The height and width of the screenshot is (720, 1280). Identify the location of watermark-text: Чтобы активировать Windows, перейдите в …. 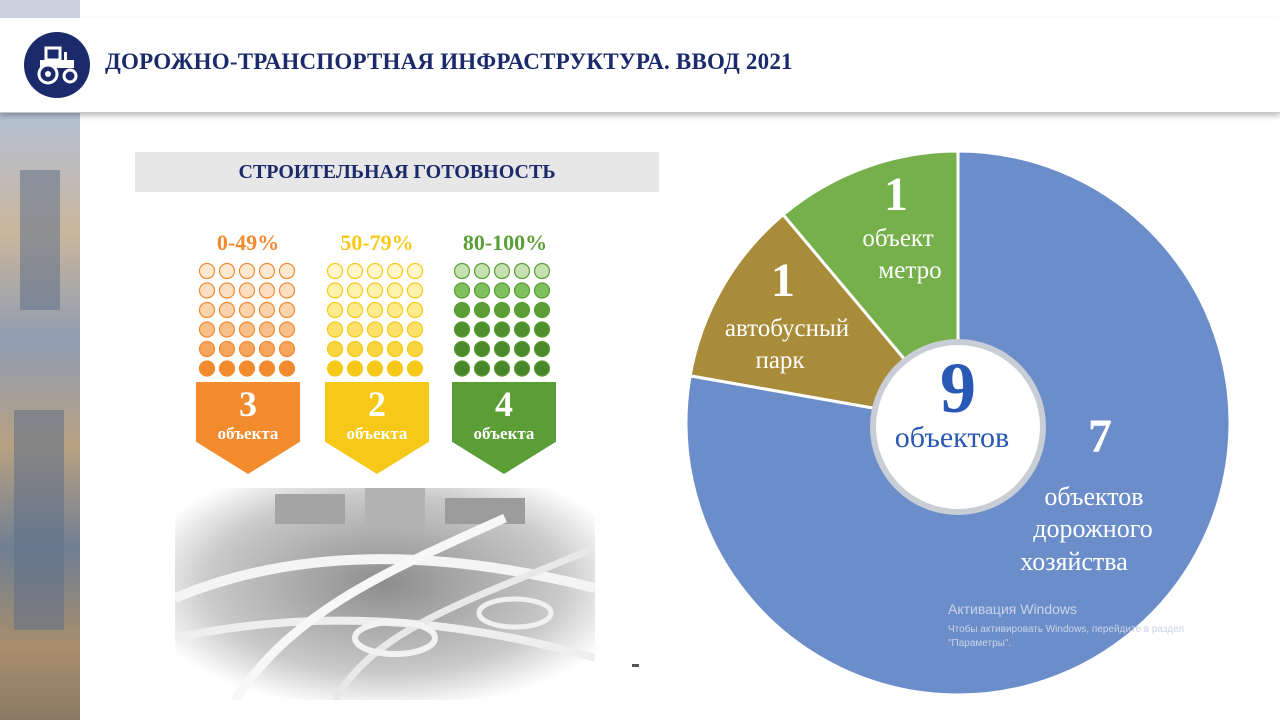
(1066, 636).